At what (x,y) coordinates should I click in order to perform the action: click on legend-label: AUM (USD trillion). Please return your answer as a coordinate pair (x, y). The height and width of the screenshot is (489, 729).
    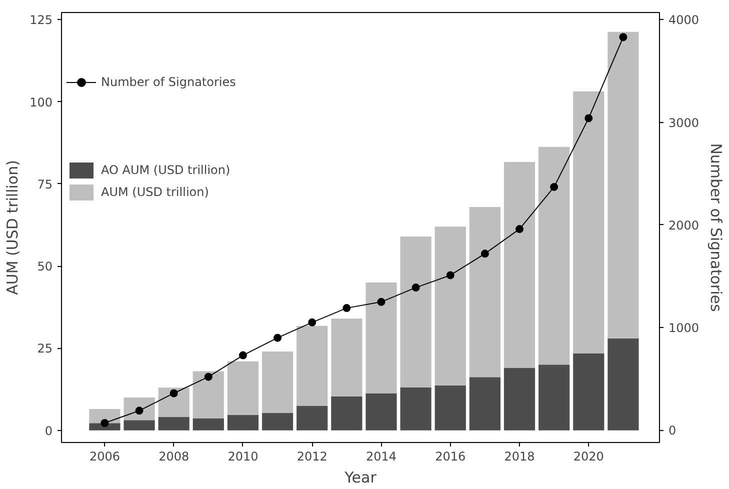
    Looking at the image, I should click on (155, 192).